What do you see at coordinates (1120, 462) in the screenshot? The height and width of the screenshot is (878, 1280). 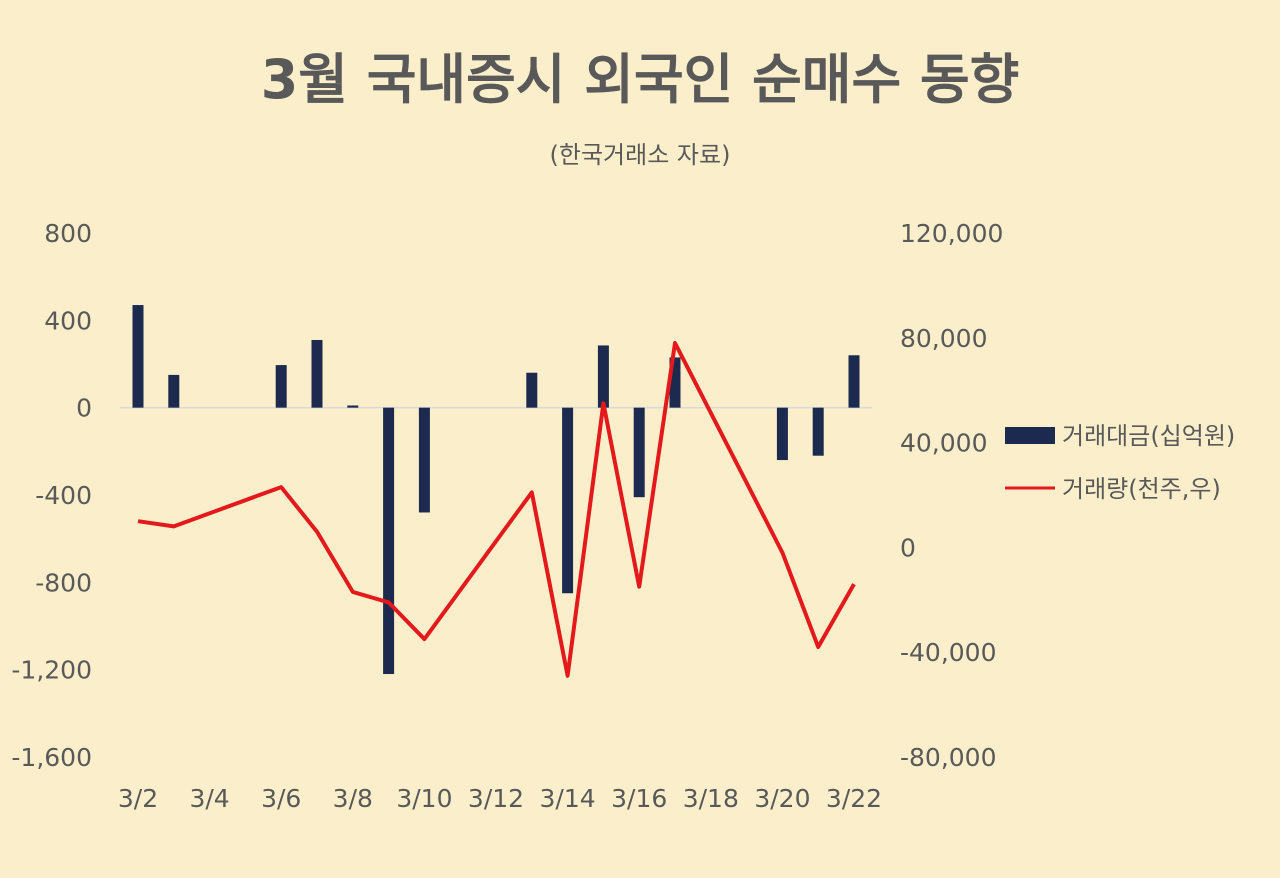 I see `legend: 거래대금(십억원) 거래량(천주,우)` at bounding box center [1120, 462].